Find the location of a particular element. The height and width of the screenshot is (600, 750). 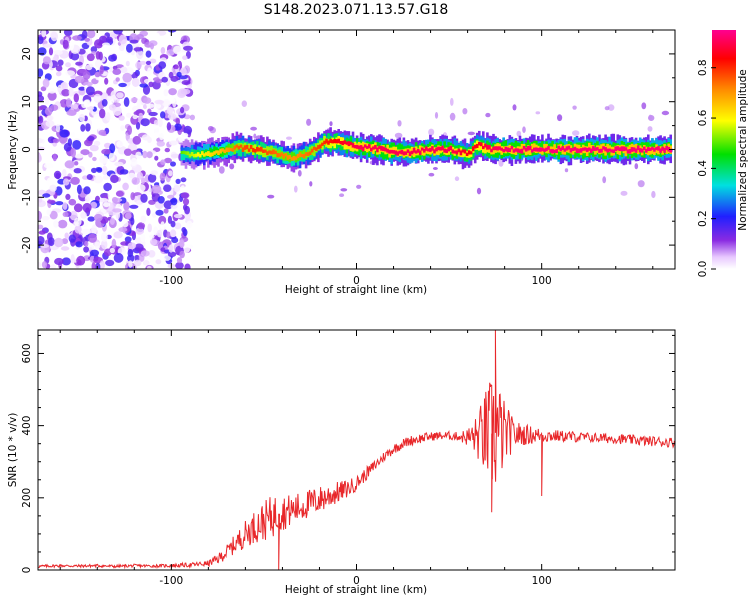

snr-x-label: Height of straight line (km) is located at coordinates (356, 590).